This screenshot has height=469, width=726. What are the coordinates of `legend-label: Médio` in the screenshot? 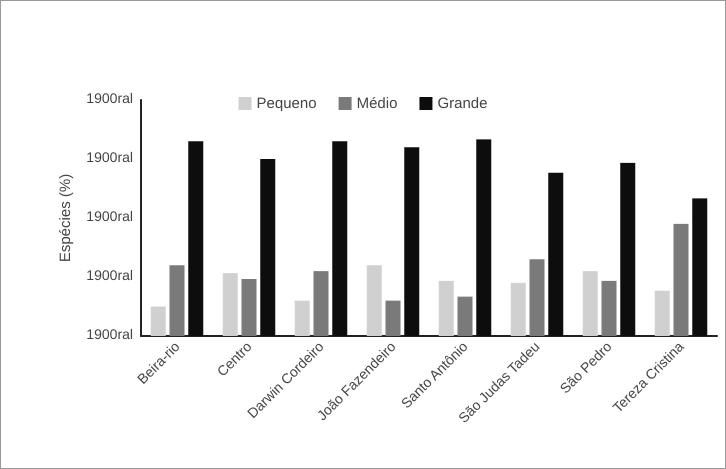 It's located at (377, 103).